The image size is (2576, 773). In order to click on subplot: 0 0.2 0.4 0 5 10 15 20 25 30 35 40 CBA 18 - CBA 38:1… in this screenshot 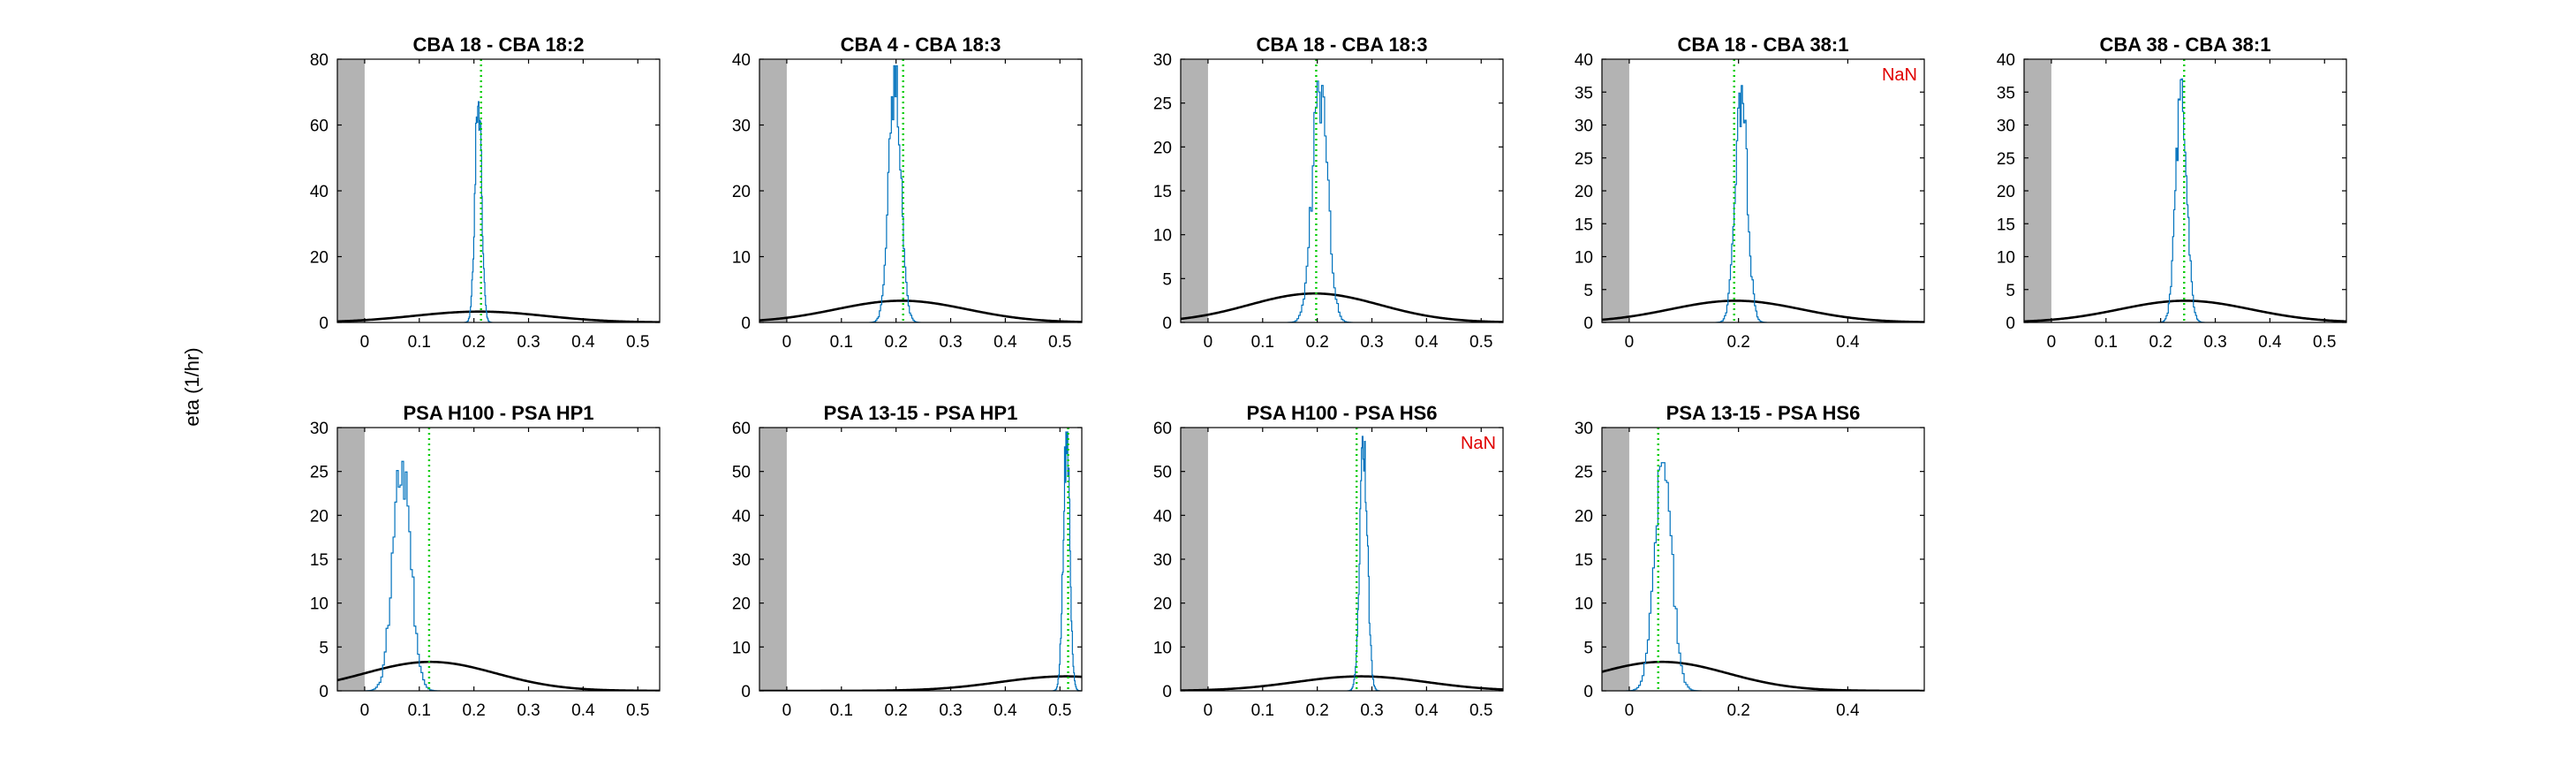, I will do `click(1750, 193)`.